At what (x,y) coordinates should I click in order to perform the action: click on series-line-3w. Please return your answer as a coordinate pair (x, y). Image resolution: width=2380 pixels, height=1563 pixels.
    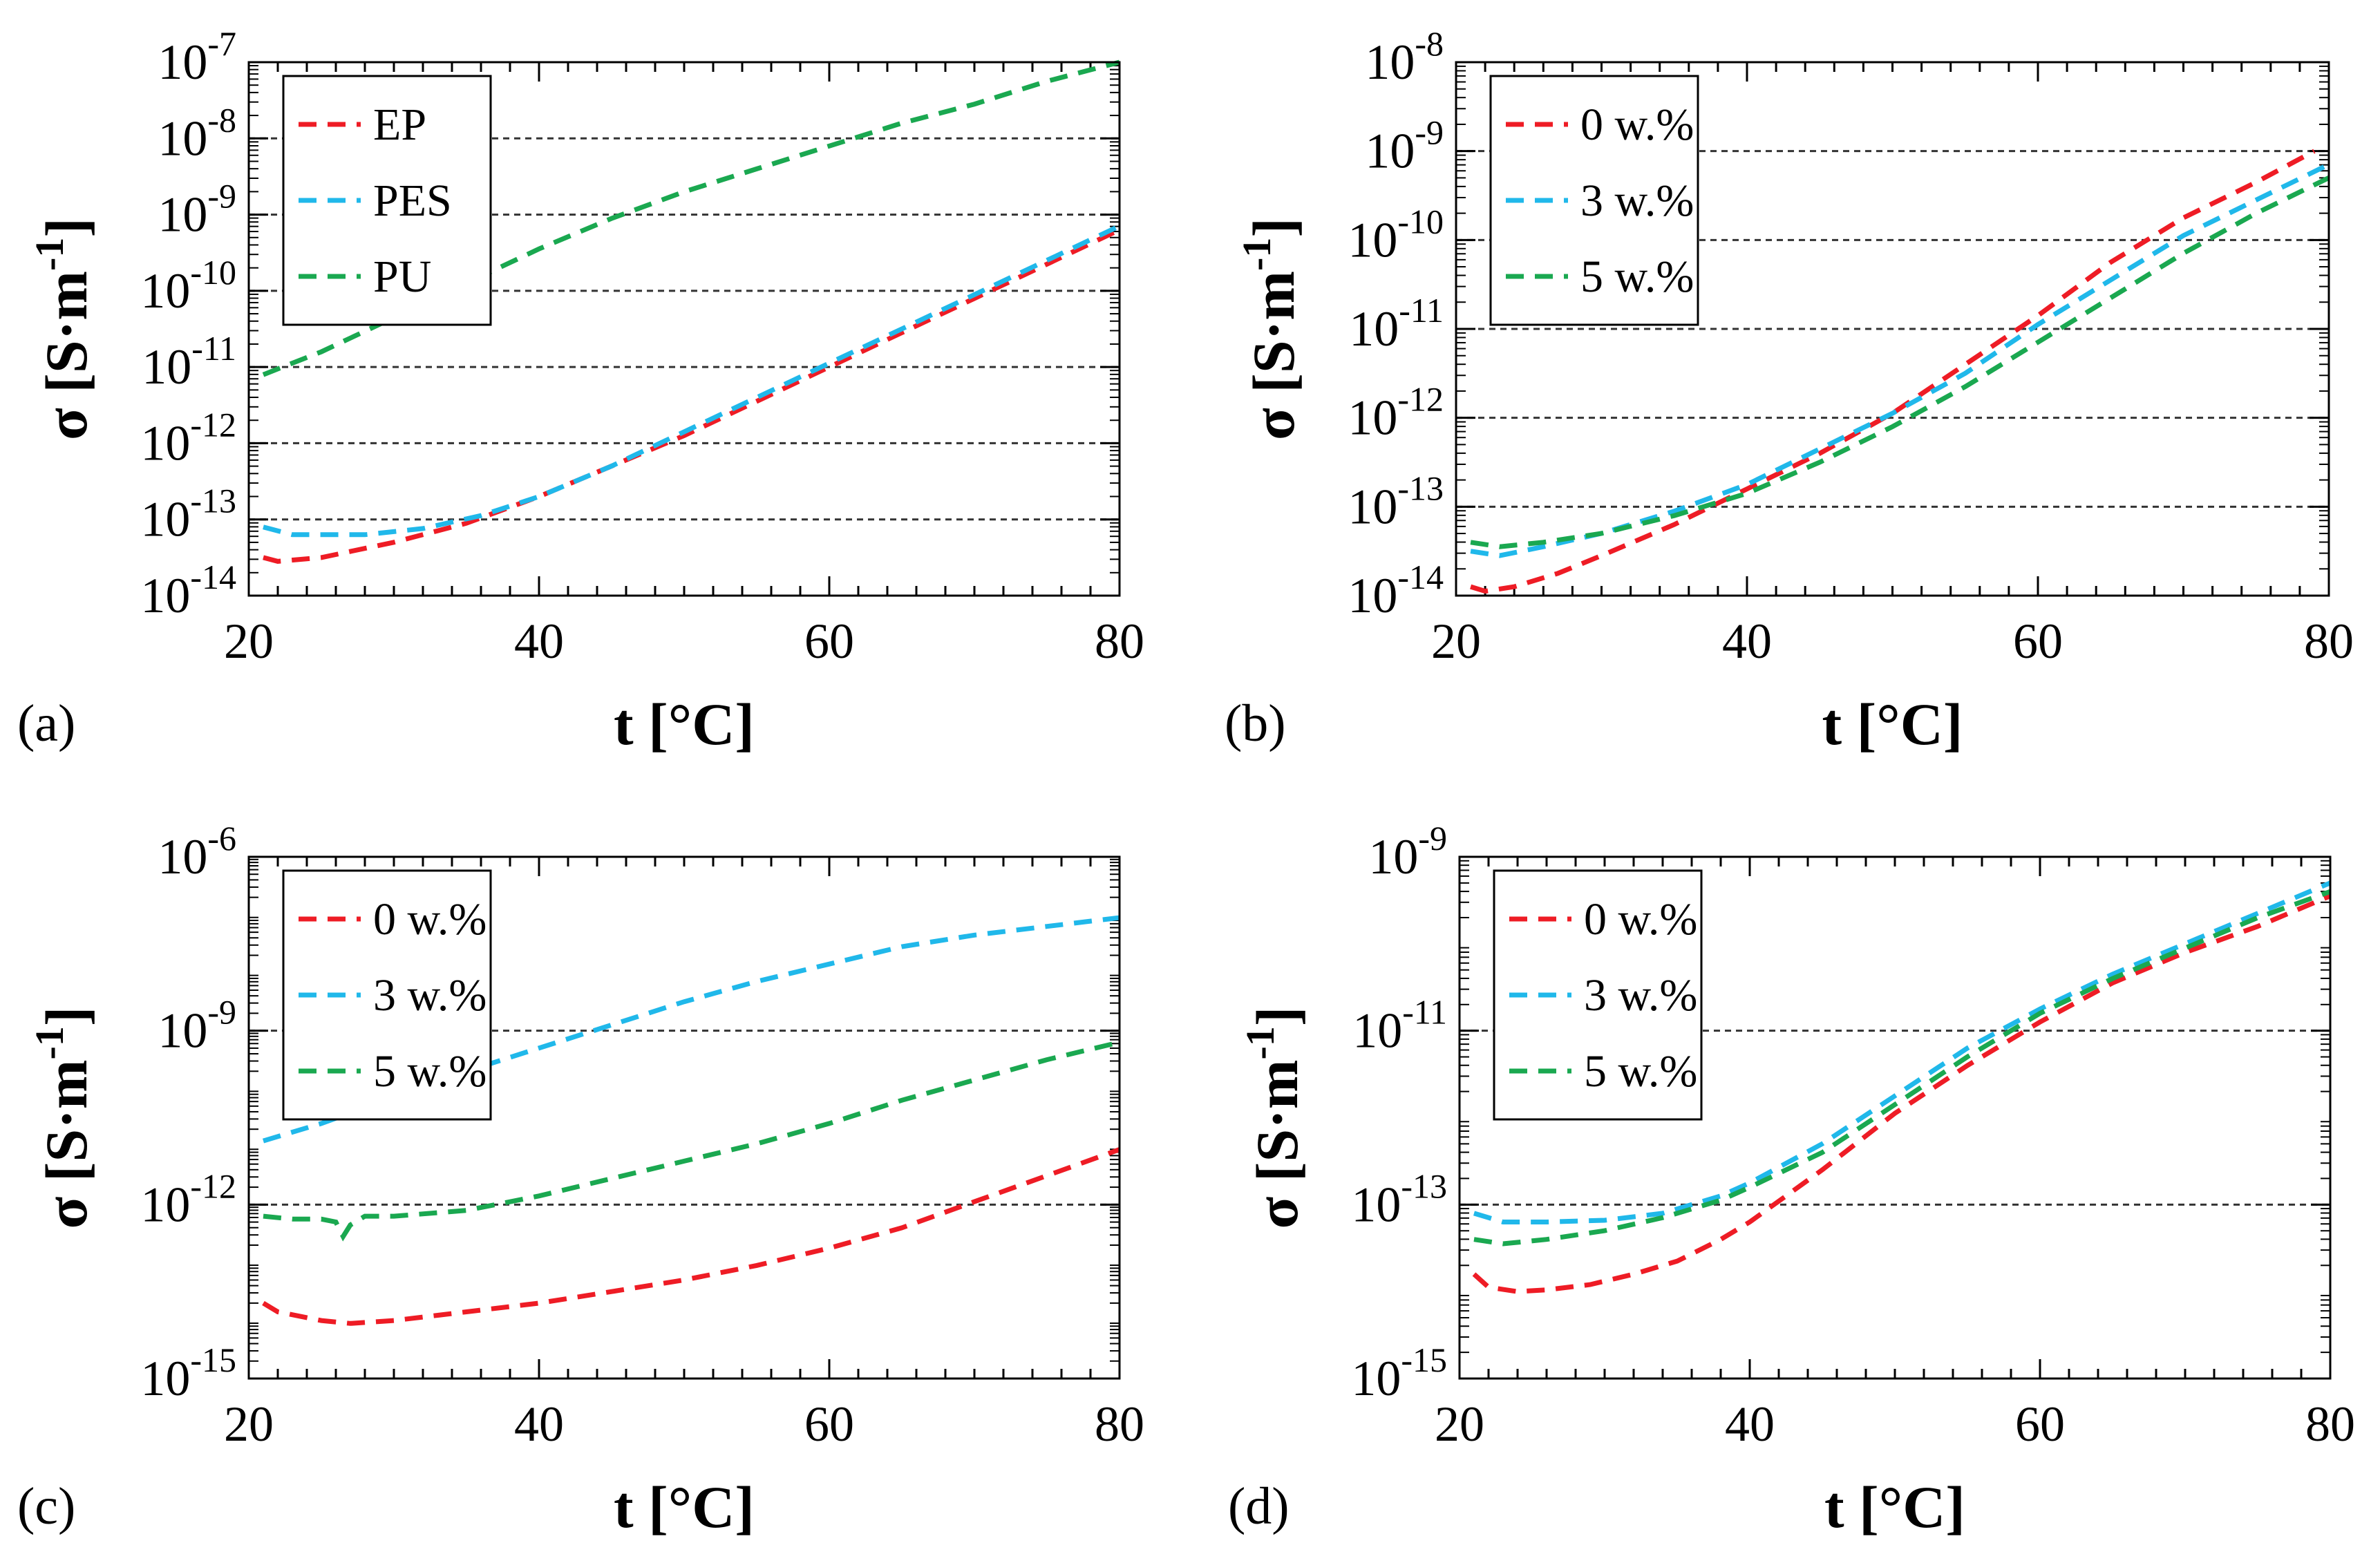
    Looking at the image, I should click on (1900, 360).